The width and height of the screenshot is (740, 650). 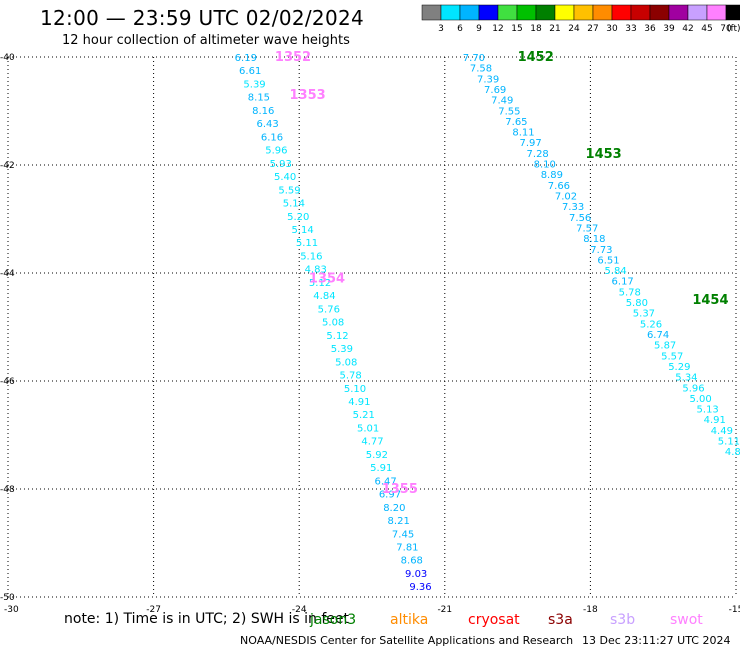 What do you see at coordinates (299, 610) in the screenshot?
I see `x-tick-label: -24` at bounding box center [299, 610].